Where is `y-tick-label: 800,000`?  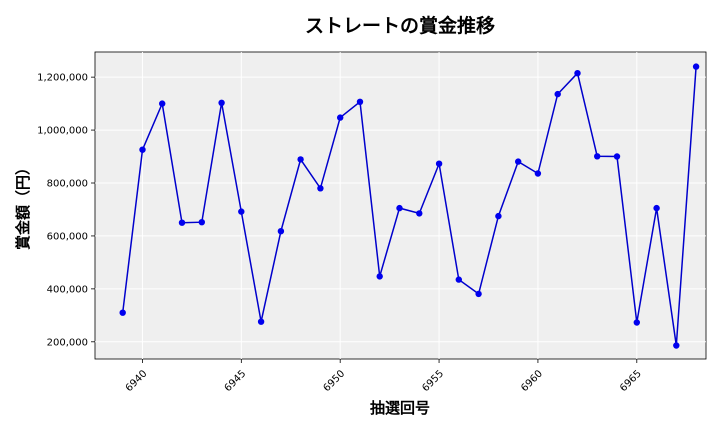 y-tick-label: 800,000 is located at coordinates (67, 184).